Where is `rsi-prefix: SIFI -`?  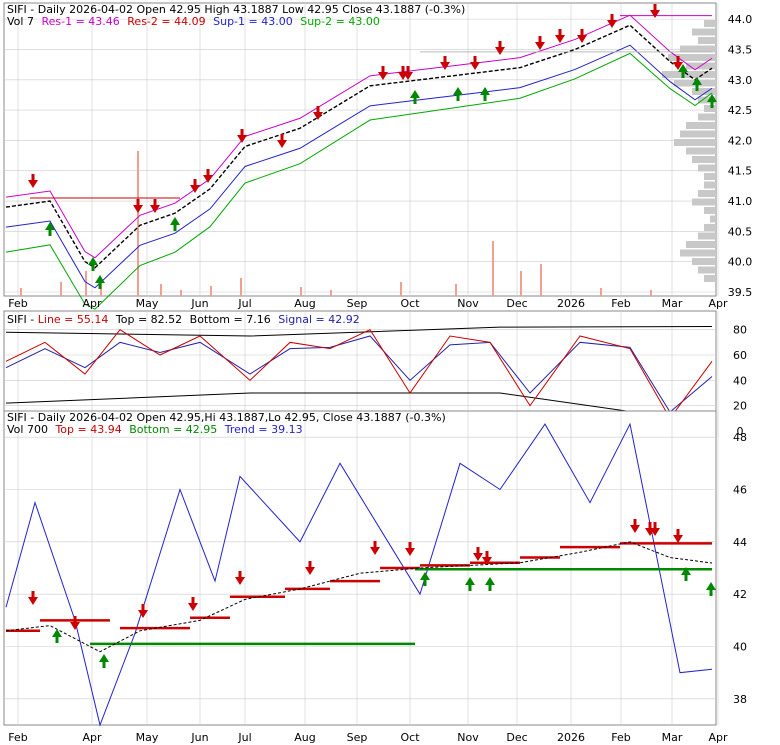
rsi-prefix: SIFI - is located at coordinates (22, 319).